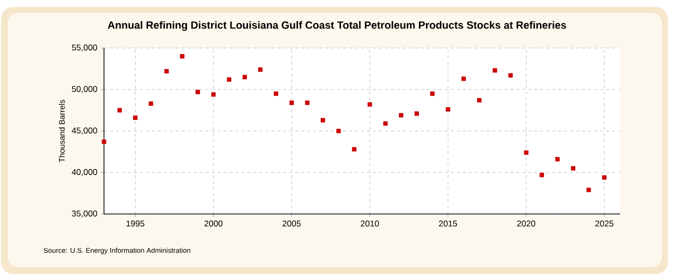 This screenshot has height=275, width=675. Describe the element at coordinates (448, 223) in the screenshot. I see `x-tick-label: 2015` at that location.